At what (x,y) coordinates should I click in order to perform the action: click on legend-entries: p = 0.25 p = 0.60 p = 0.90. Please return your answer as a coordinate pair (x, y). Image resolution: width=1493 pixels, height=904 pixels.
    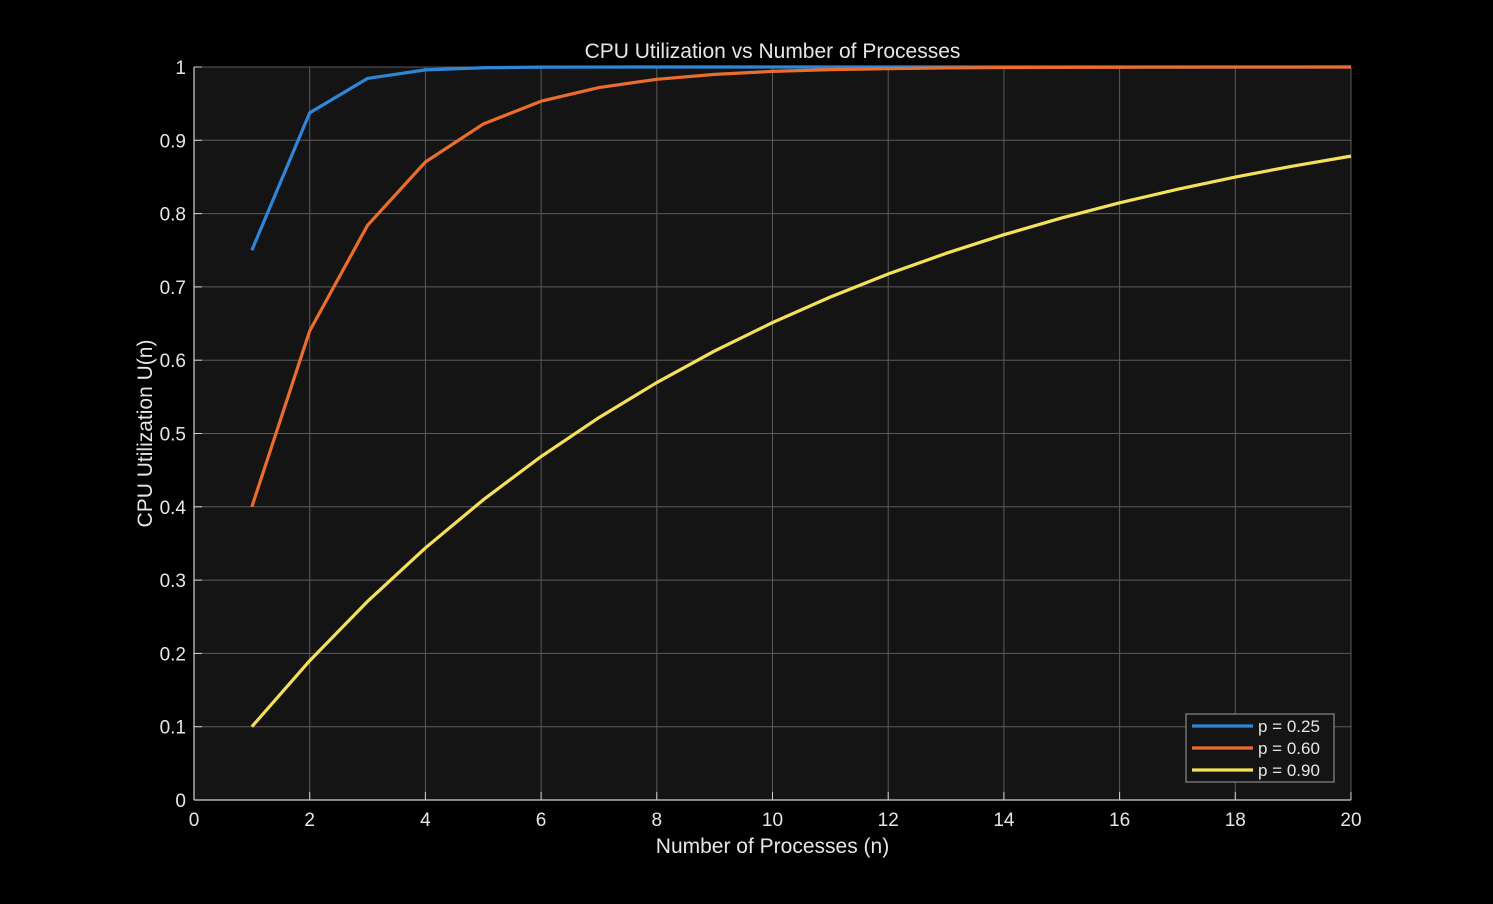
    Looking at the image, I should click on (1256, 748).